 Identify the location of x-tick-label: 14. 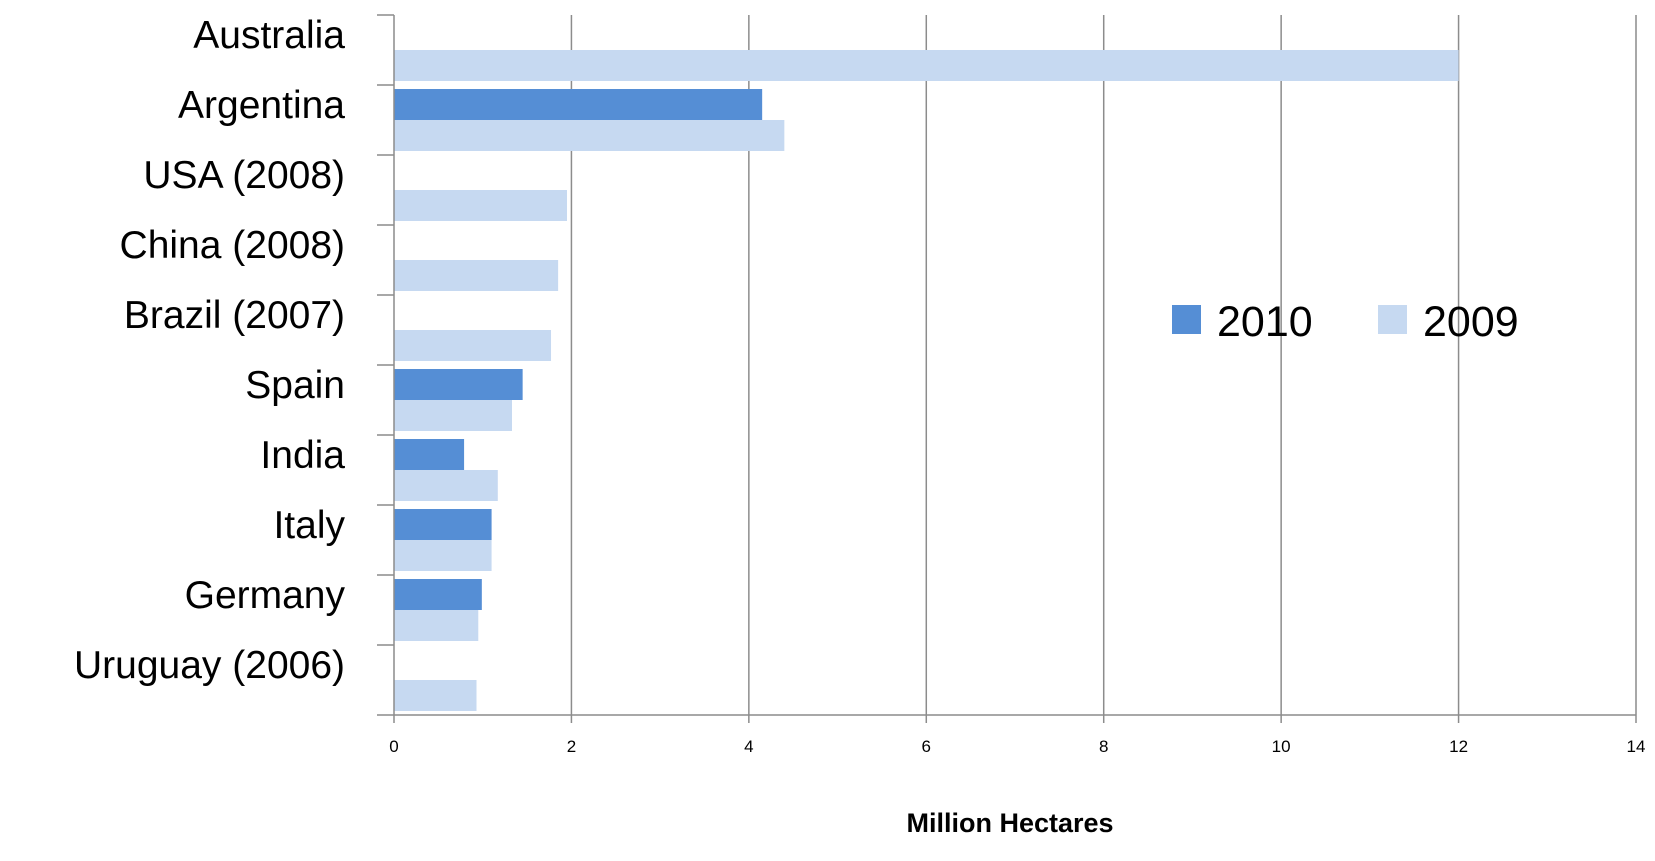
(1636, 746).